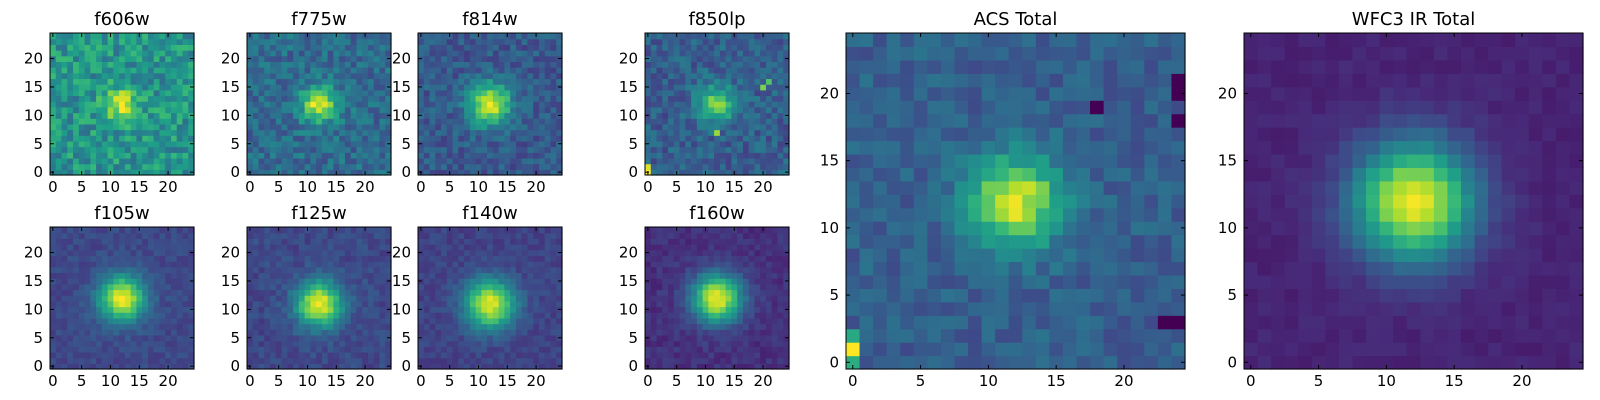 This screenshot has height=400, width=1600. What do you see at coordinates (628, 115) in the screenshot?
I see `y-tick-label: 10` at bounding box center [628, 115].